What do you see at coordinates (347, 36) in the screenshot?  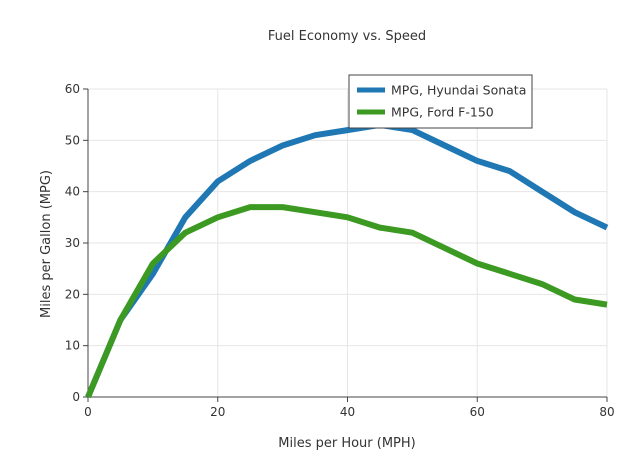 I see `chart-title: Fuel Economy vs. Speed` at bounding box center [347, 36].